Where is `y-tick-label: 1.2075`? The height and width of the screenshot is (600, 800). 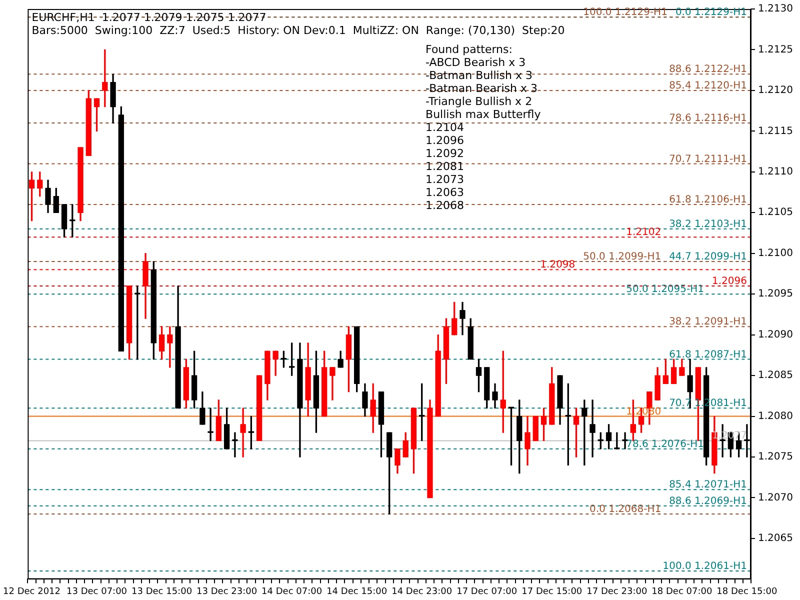 y-tick-label: 1.2075 is located at coordinates (776, 457).